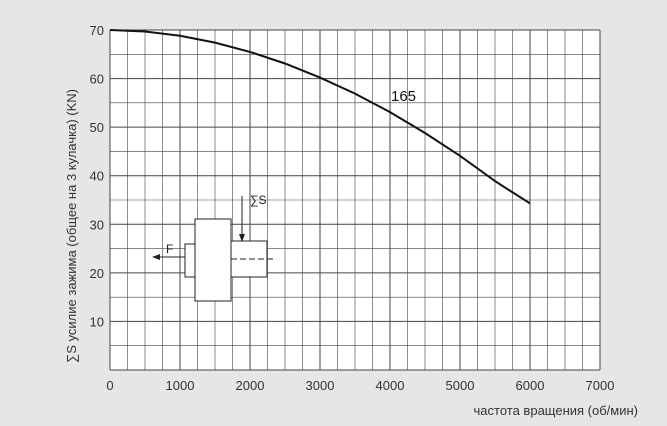 The height and width of the screenshot is (426, 667). Describe the element at coordinates (556, 410) in the screenshot. I see `x-axis-title: частота вращения (об/мин)` at that location.